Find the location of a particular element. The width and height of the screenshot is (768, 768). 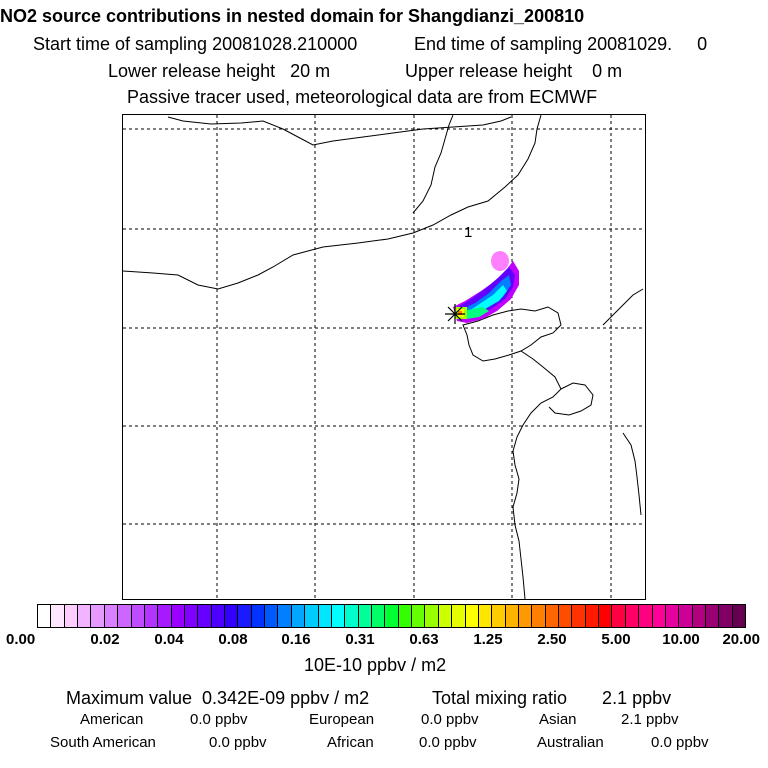

max-value: Maximum value 0.342E-09 ppbv / m2 is located at coordinates (218, 698).